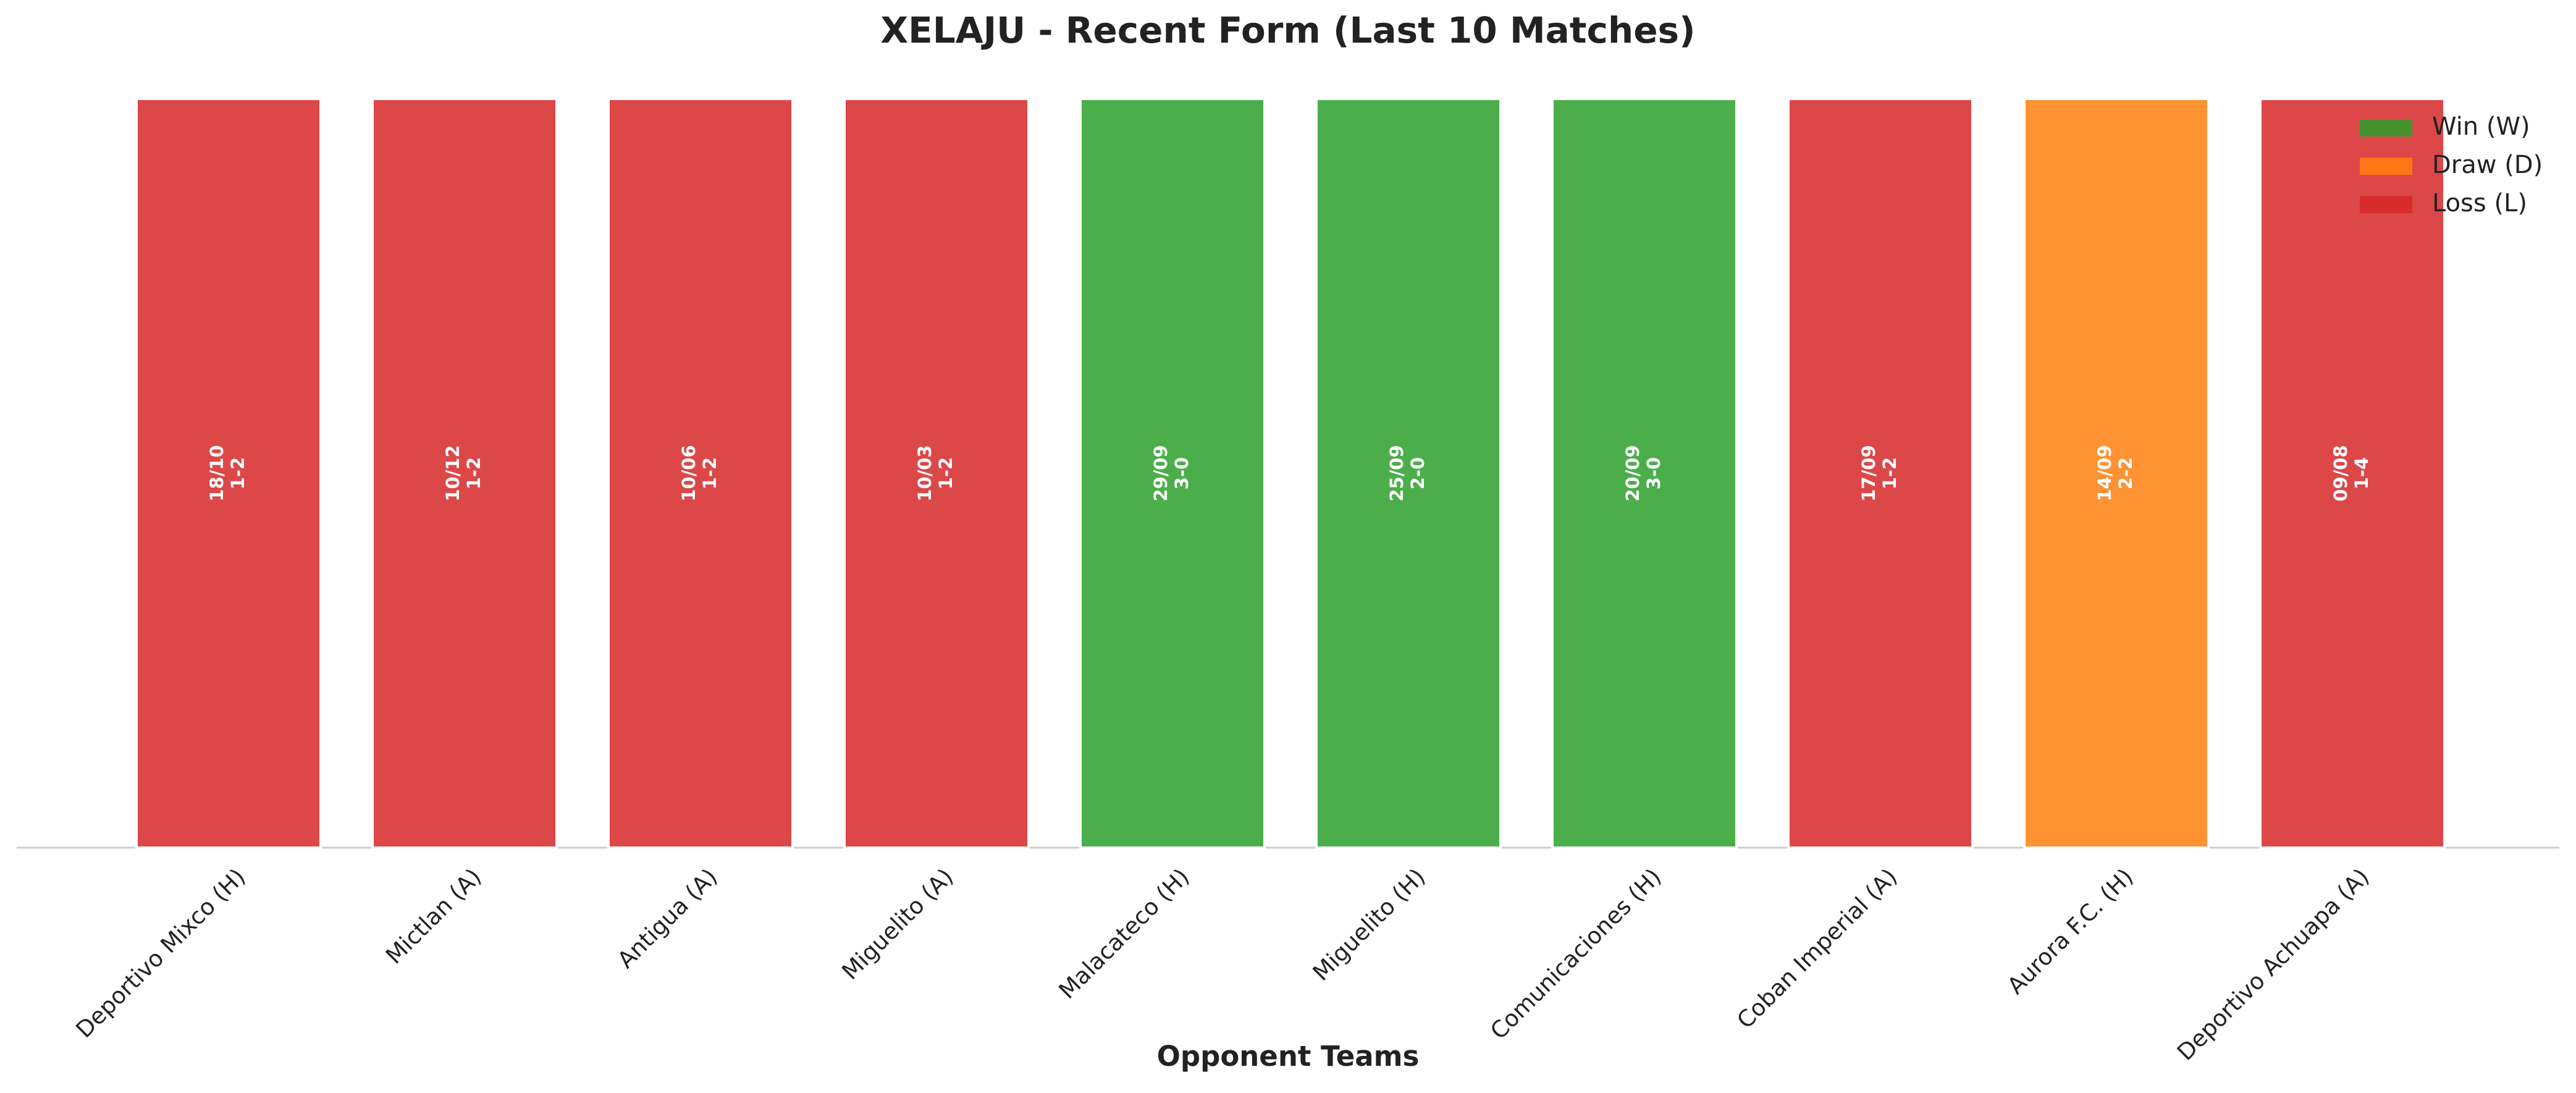 The image size is (2576, 1093). I want to click on chart-title: XELAJU - Recent Form (Last 10 Matches), so click(1287, 30).